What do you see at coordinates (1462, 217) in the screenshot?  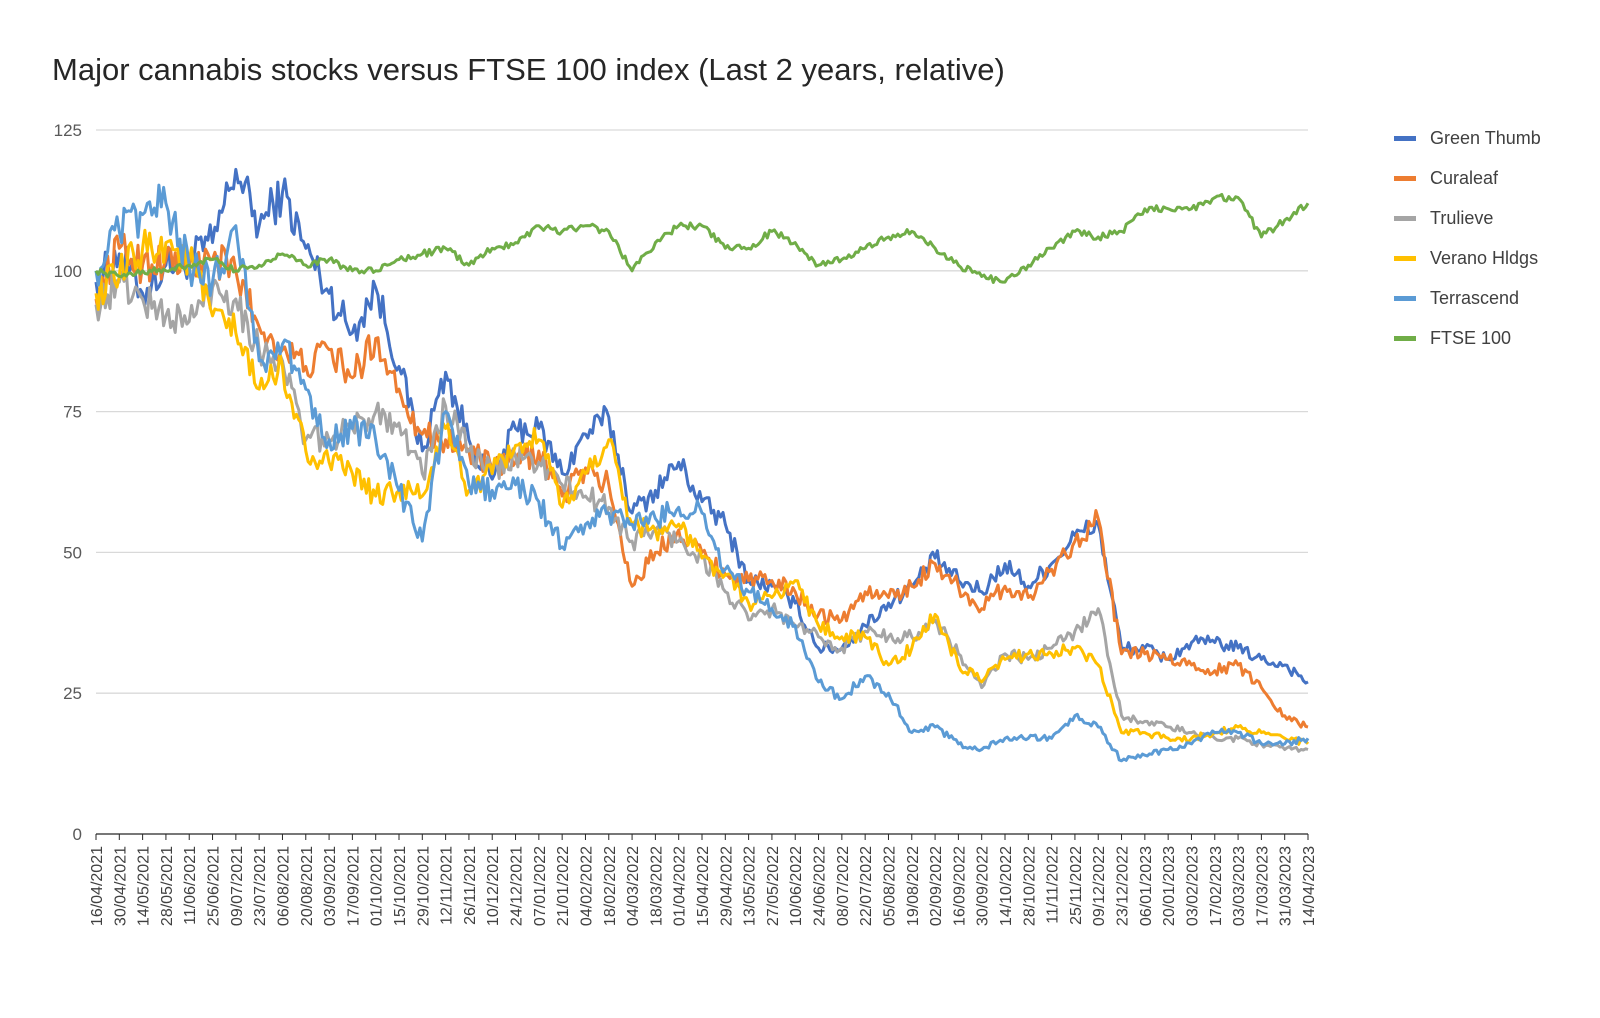 I see `legend-label: Trulieve` at bounding box center [1462, 217].